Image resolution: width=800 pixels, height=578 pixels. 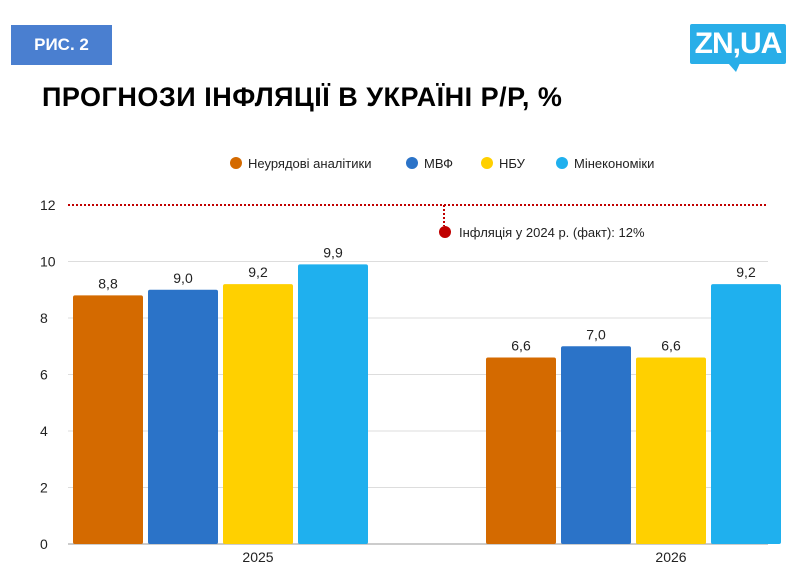 What do you see at coordinates (61, 45) in the screenshot?
I see `figure-label: РИС. 2` at bounding box center [61, 45].